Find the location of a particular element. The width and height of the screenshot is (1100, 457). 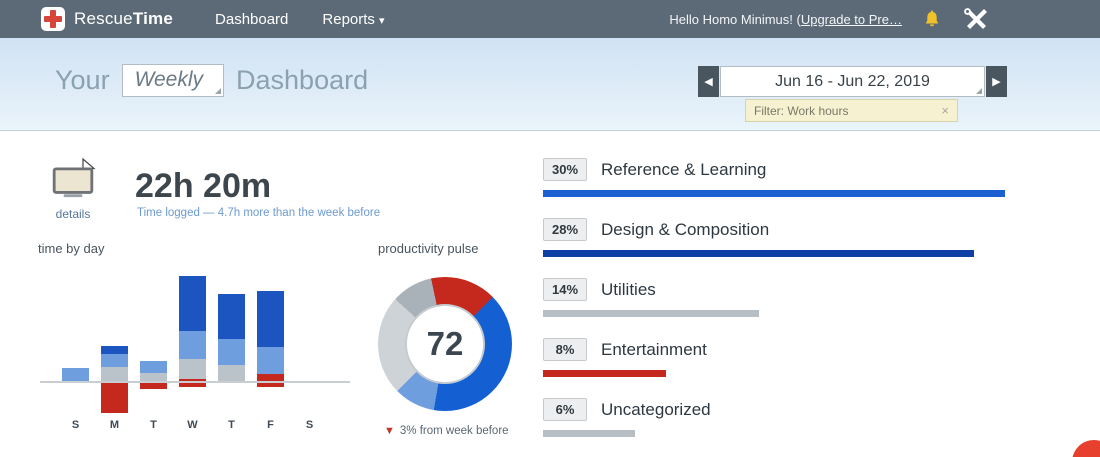

details-widget: details is located at coordinates (73, 194).